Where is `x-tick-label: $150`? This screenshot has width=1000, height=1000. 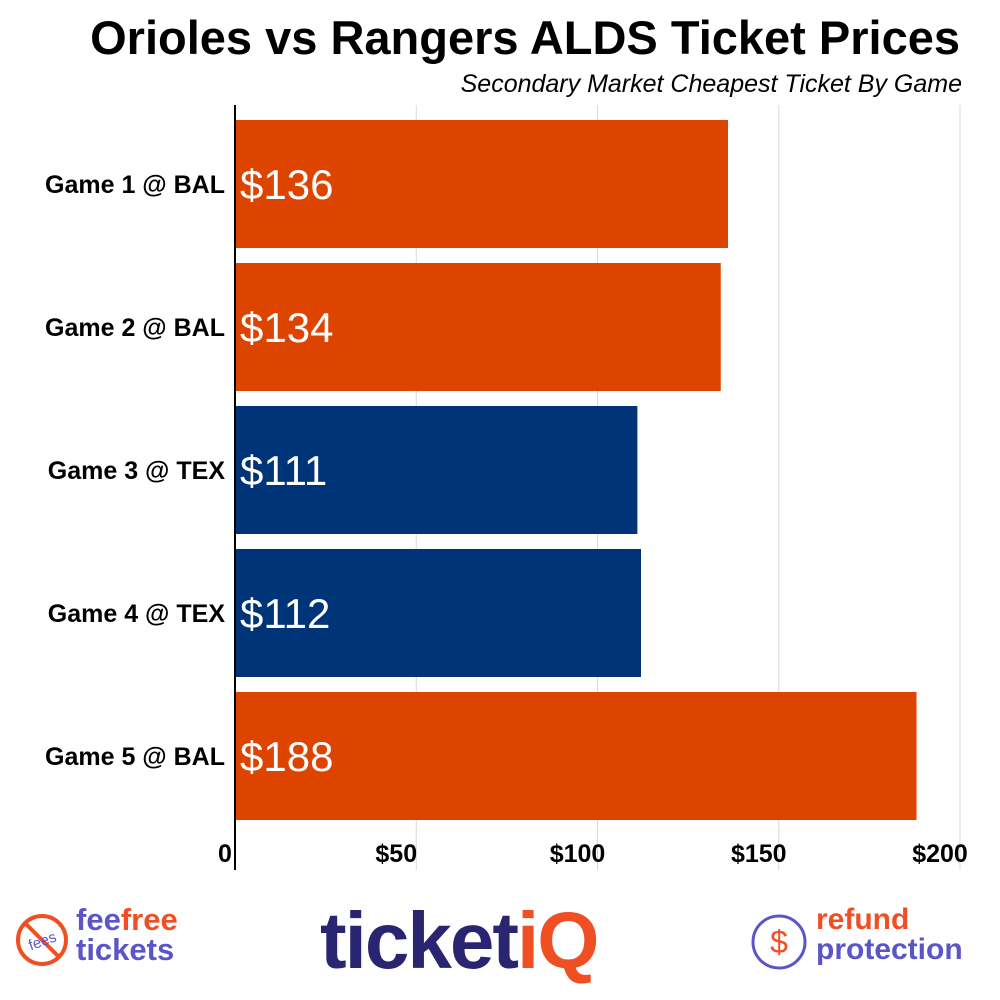
x-tick-label: $150 is located at coordinates (759, 854).